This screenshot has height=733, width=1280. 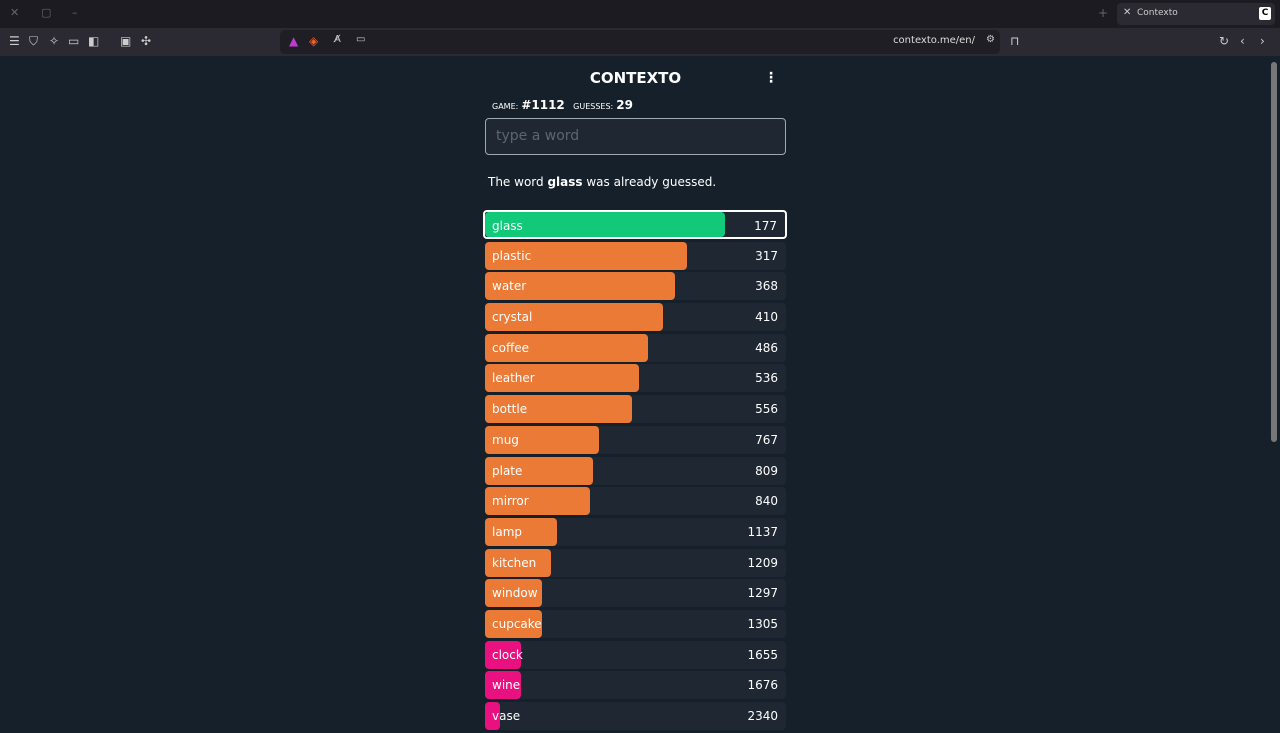 What do you see at coordinates (762, 623) in the screenshot?
I see `guess-distance: 1305` at bounding box center [762, 623].